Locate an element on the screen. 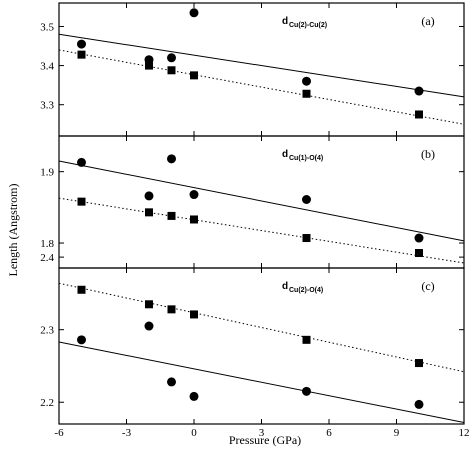  y-tick-label: 3.5 is located at coordinates (47, 27).